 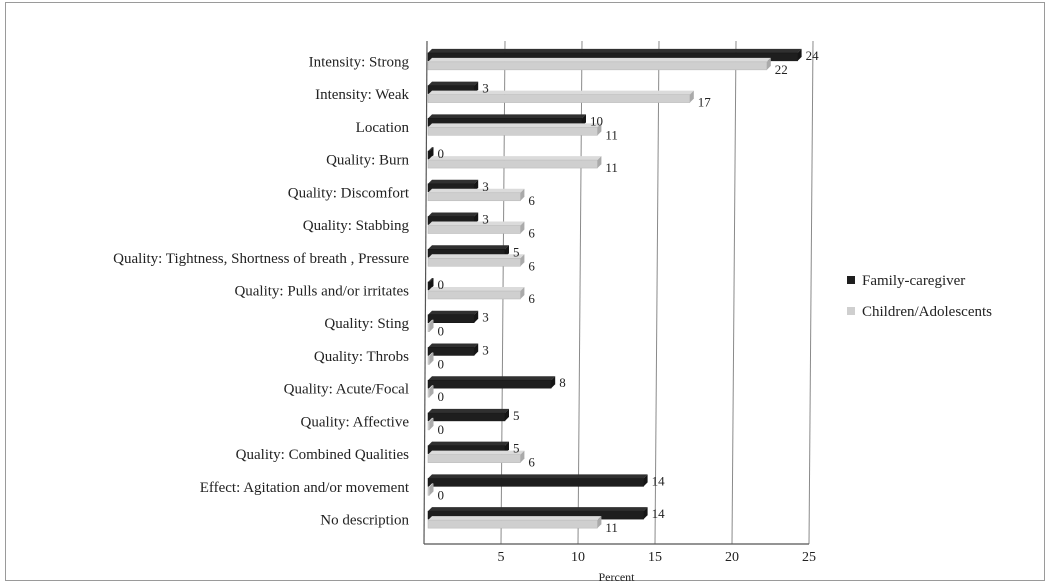 I want to click on category-label: Quality: Burn, so click(x=367, y=161).